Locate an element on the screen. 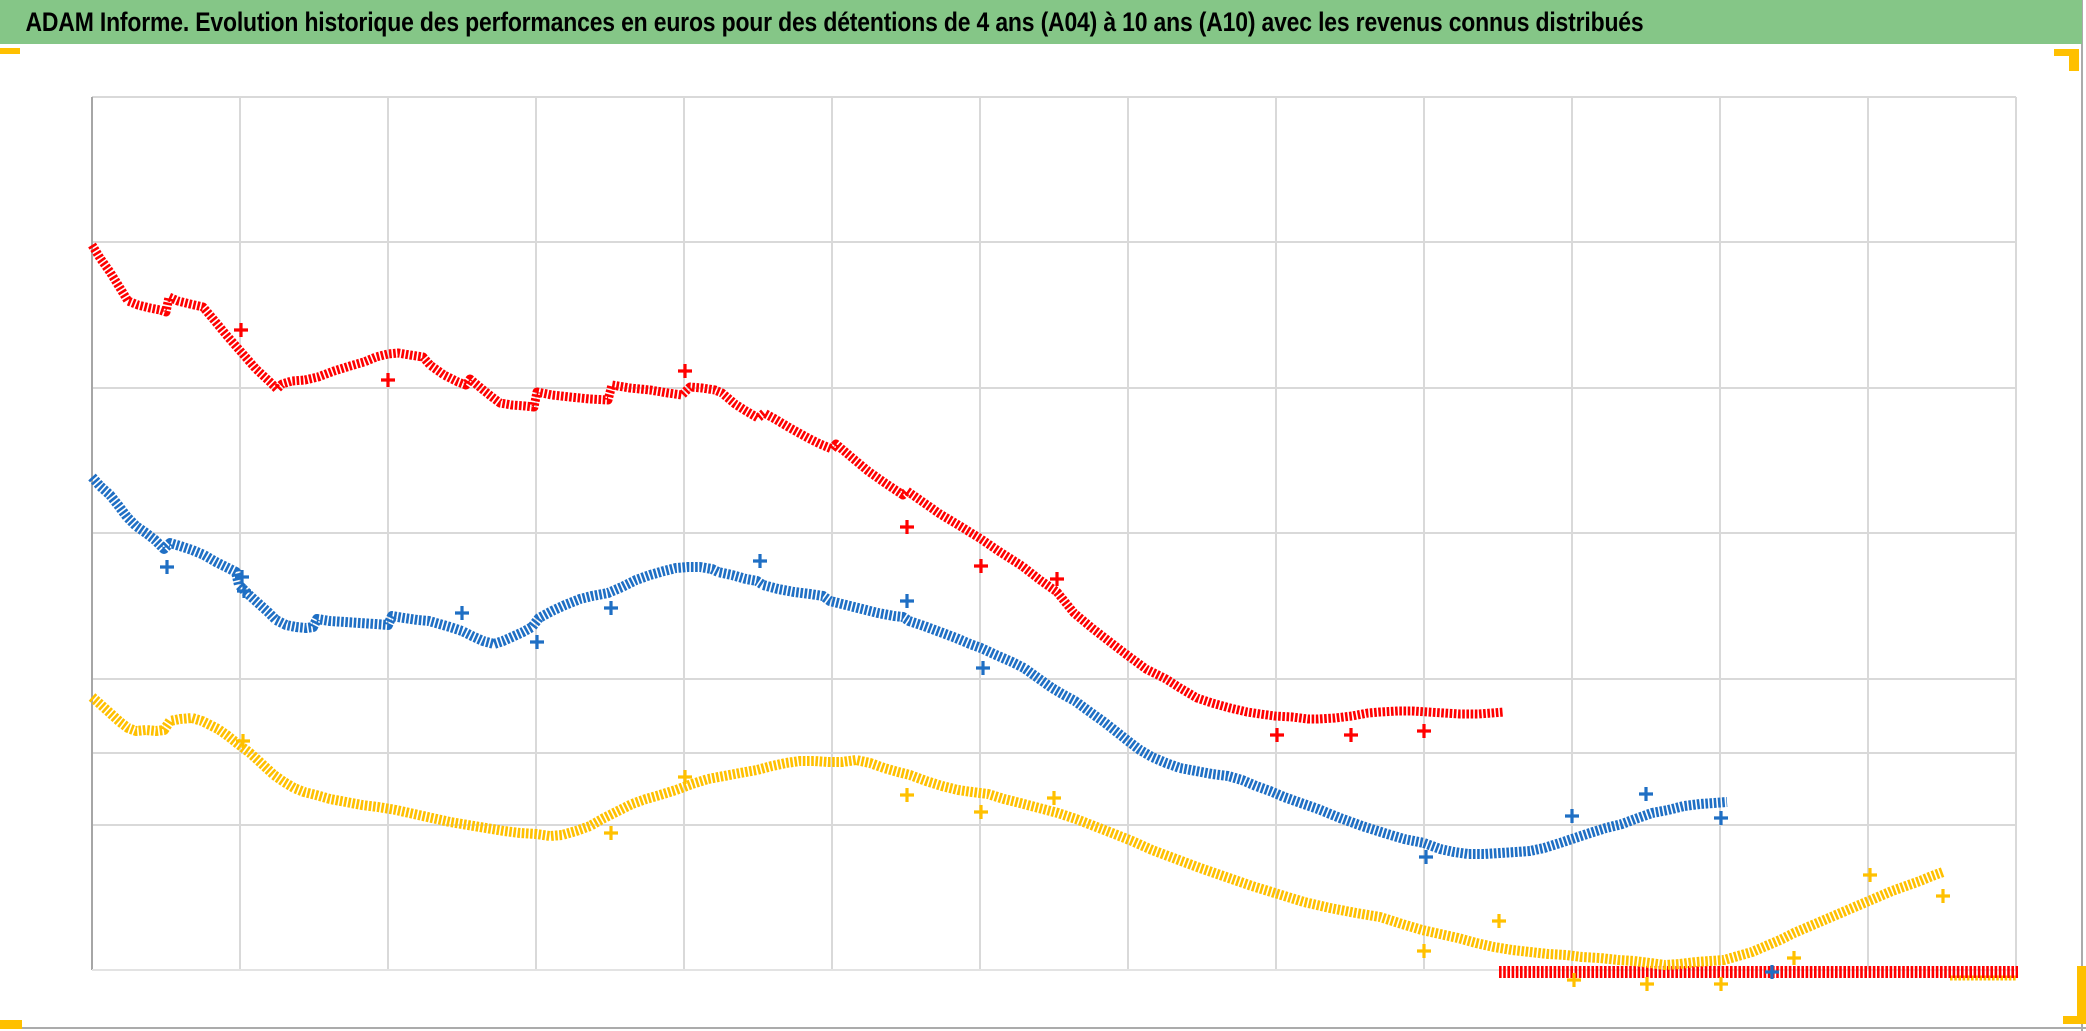  handle-bottom-left-icon is located at coordinates (11, 1024).